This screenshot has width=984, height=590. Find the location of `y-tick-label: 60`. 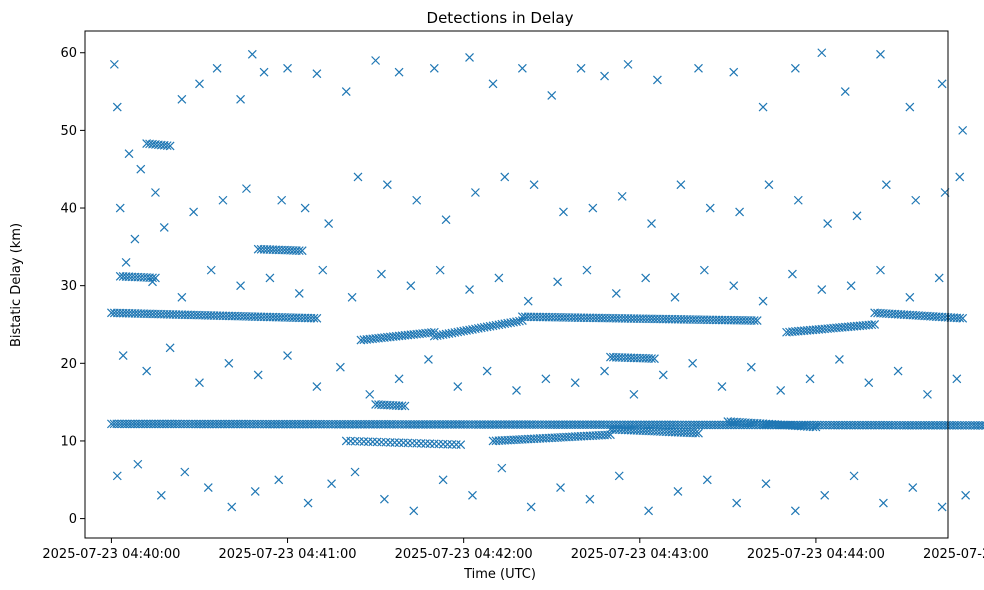

y-tick-label: 60 is located at coordinates (68, 53).